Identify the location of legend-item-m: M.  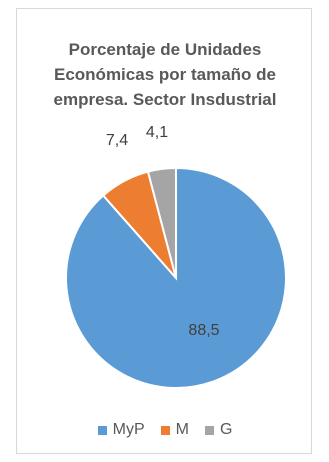
(174, 430).